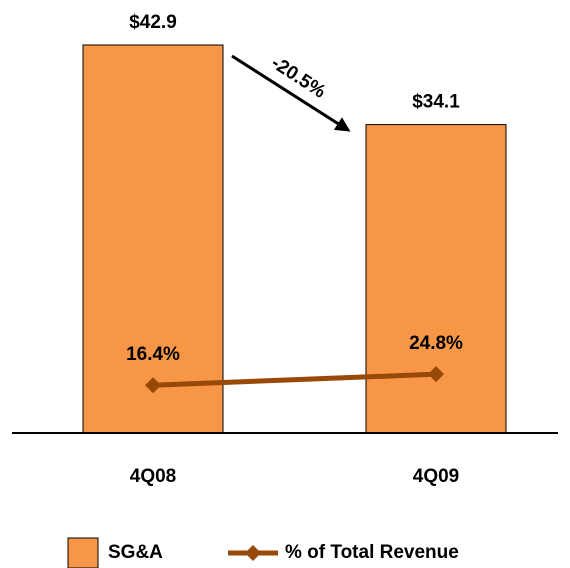 This screenshot has width=570, height=568. Describe the element at coordinates (294, 379) in the screenshot. I see `line` at that location.